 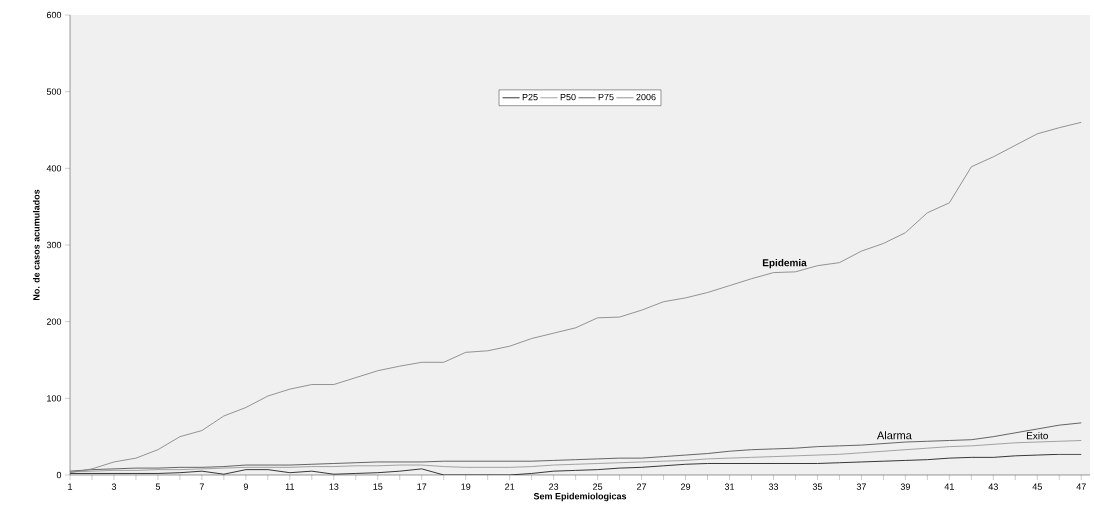 I want to click on x-tick-label: 43, so click(x=993, y=486).